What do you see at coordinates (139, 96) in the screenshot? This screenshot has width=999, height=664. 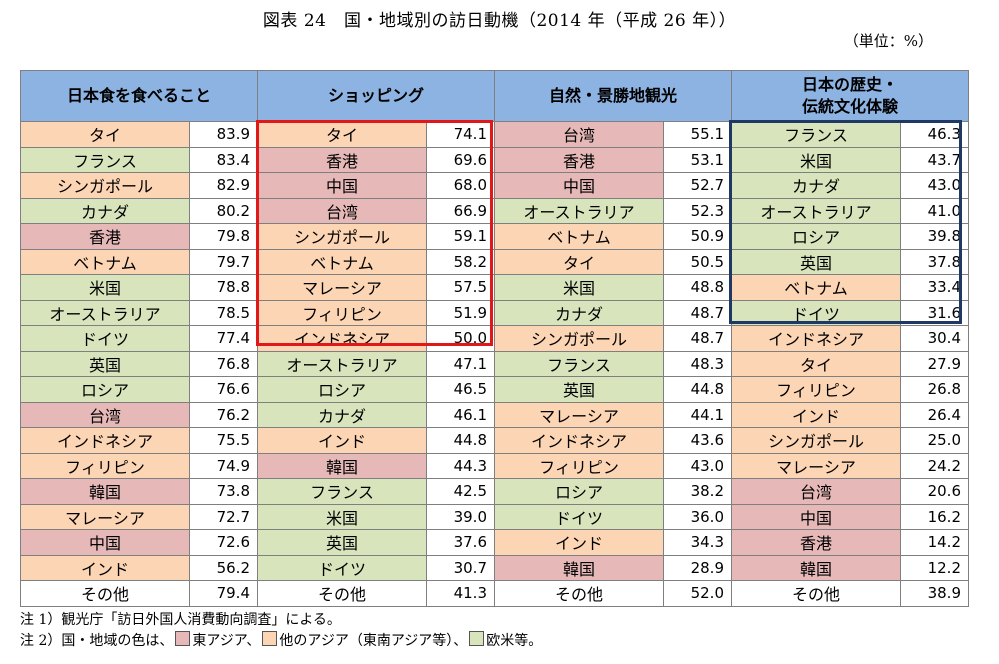 I see `column-header: 日本食を食べること` at bounding box center [139, 96].